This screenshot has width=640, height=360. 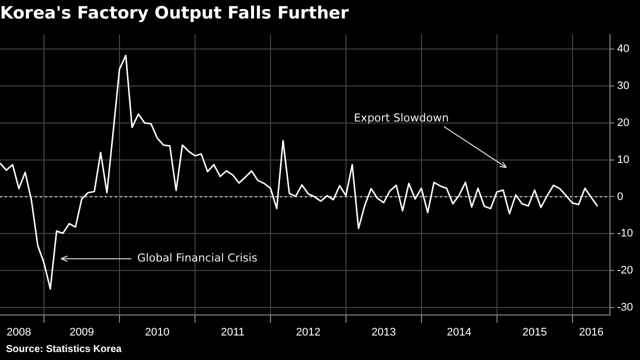 What do you see at coordinates (197, 258) in the screenshot?
I see `annotation: Global Financial Crisis` at bounding box center [197, 258].